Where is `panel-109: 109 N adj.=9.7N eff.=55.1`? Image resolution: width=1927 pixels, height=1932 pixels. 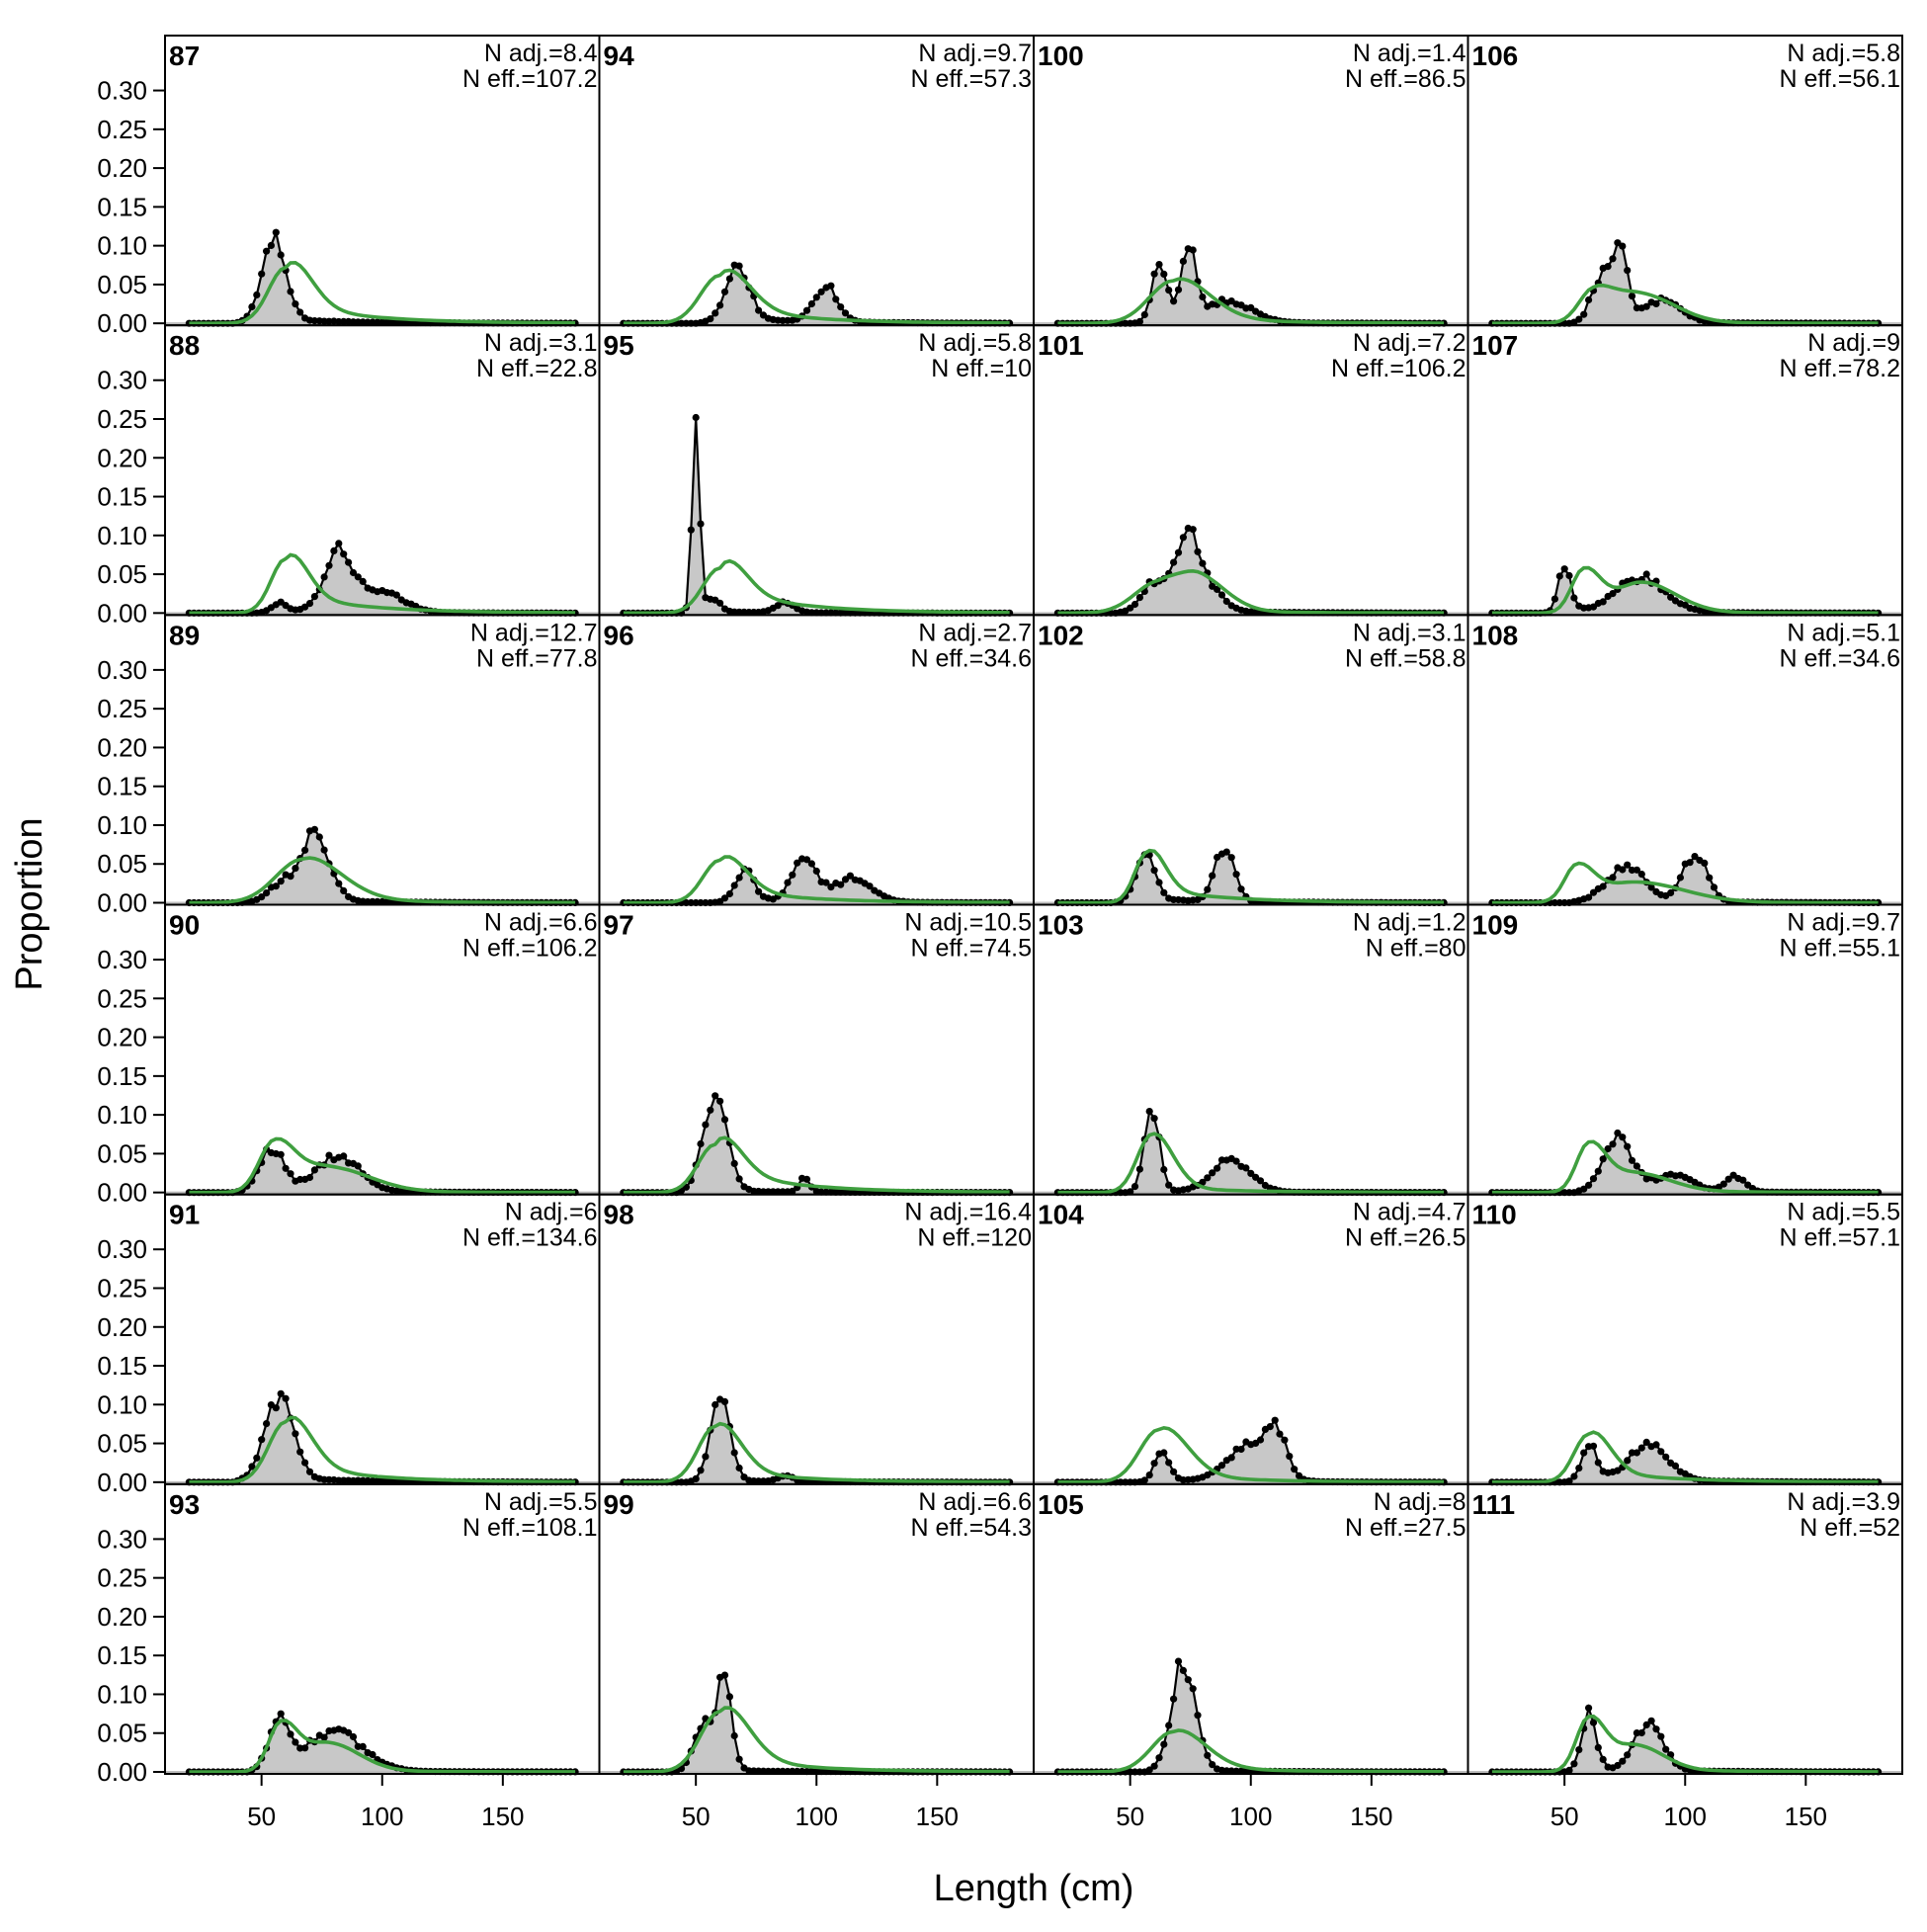 panel-109: 109 N adj.=9.7N eff.=55.1 is located at coordinates (1684, 1050).